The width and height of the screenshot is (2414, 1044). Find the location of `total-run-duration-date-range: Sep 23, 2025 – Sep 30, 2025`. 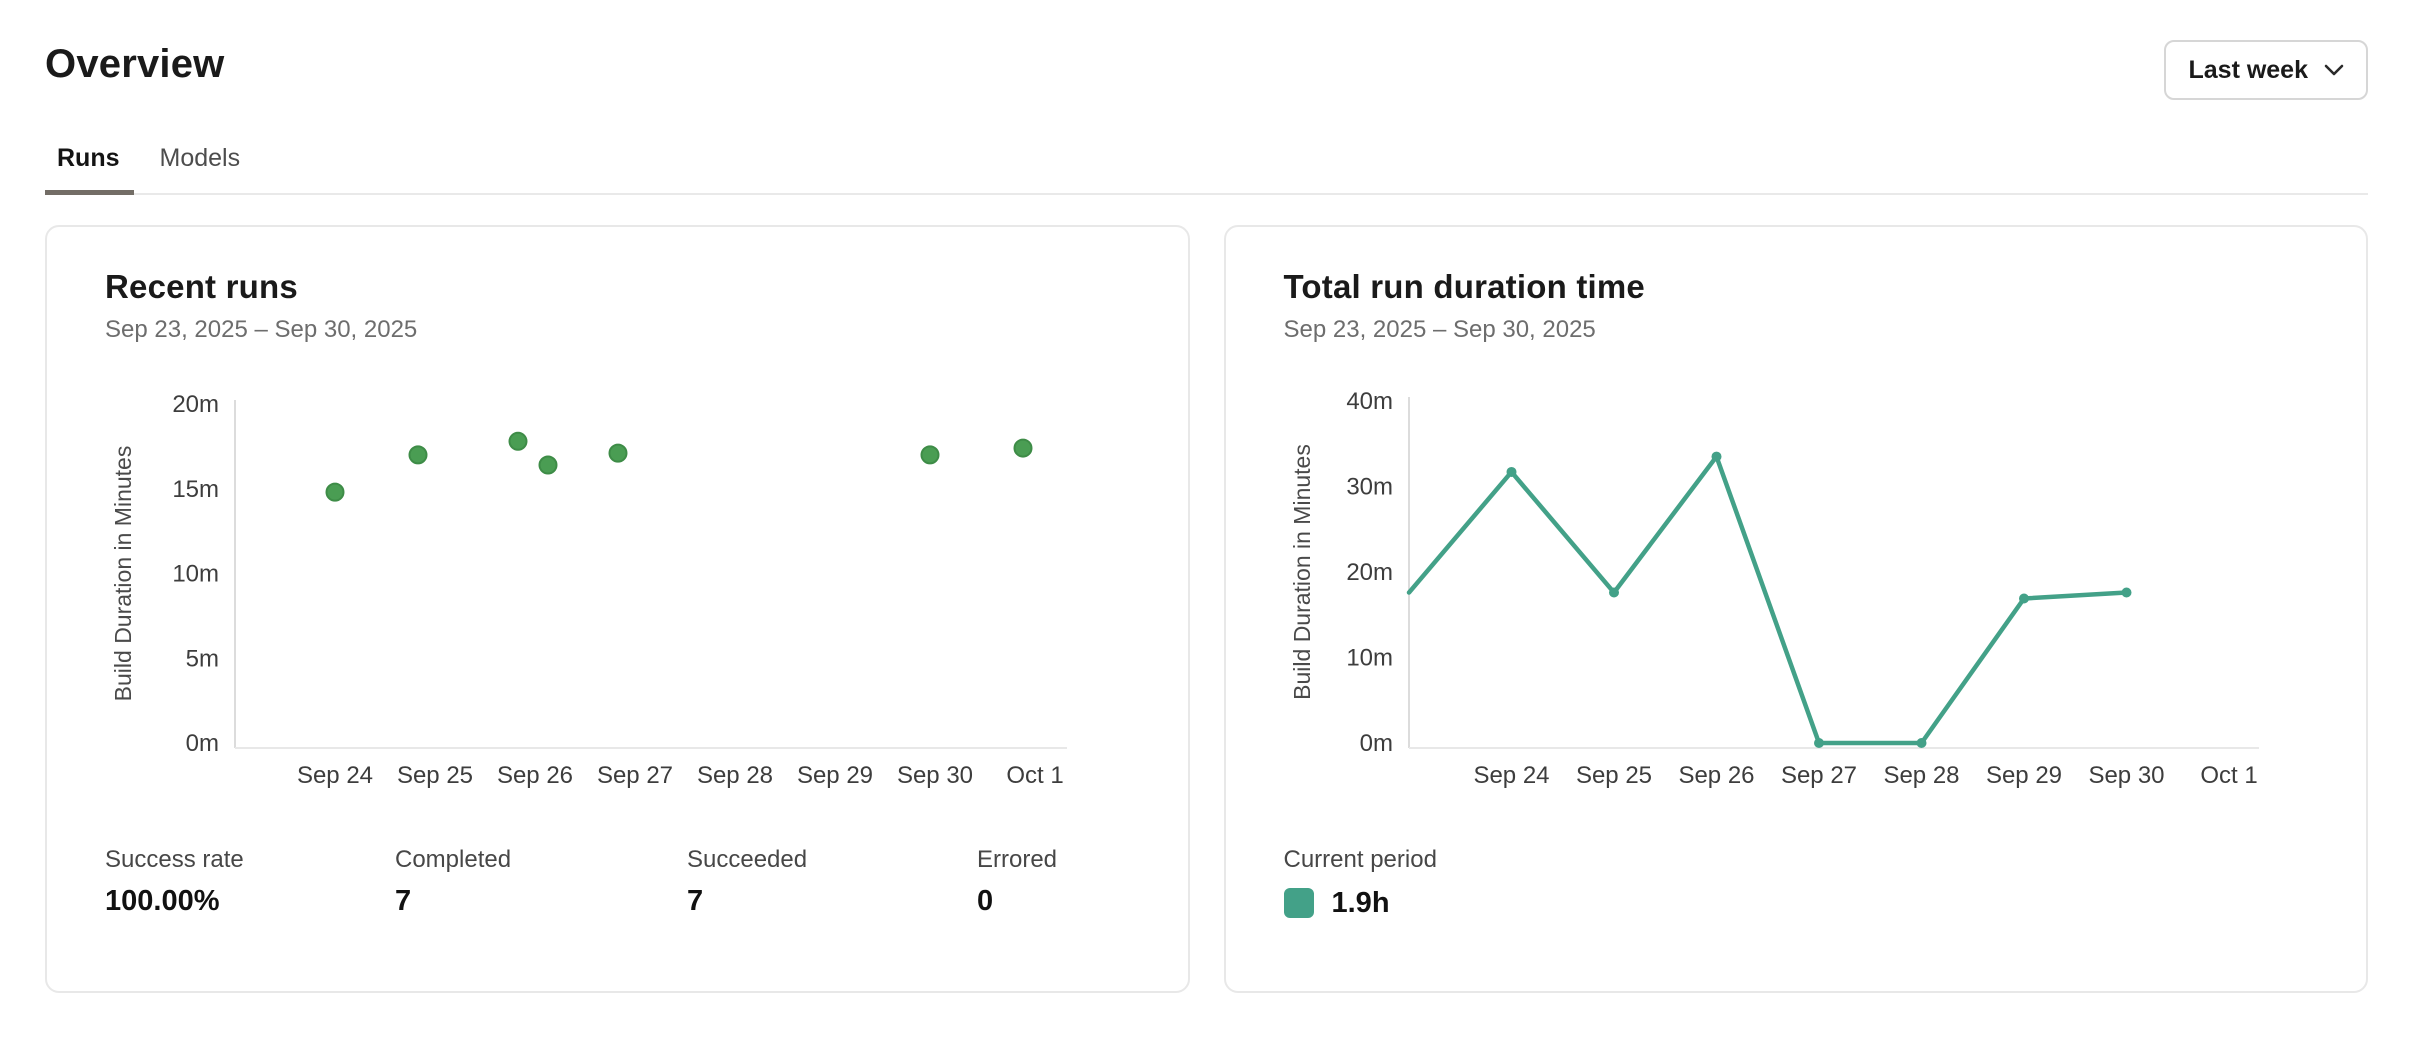

total-run-duration-date-range: Sep 23, 2025 – Sep 30, 2025 is located at coordinates (1439, 329).